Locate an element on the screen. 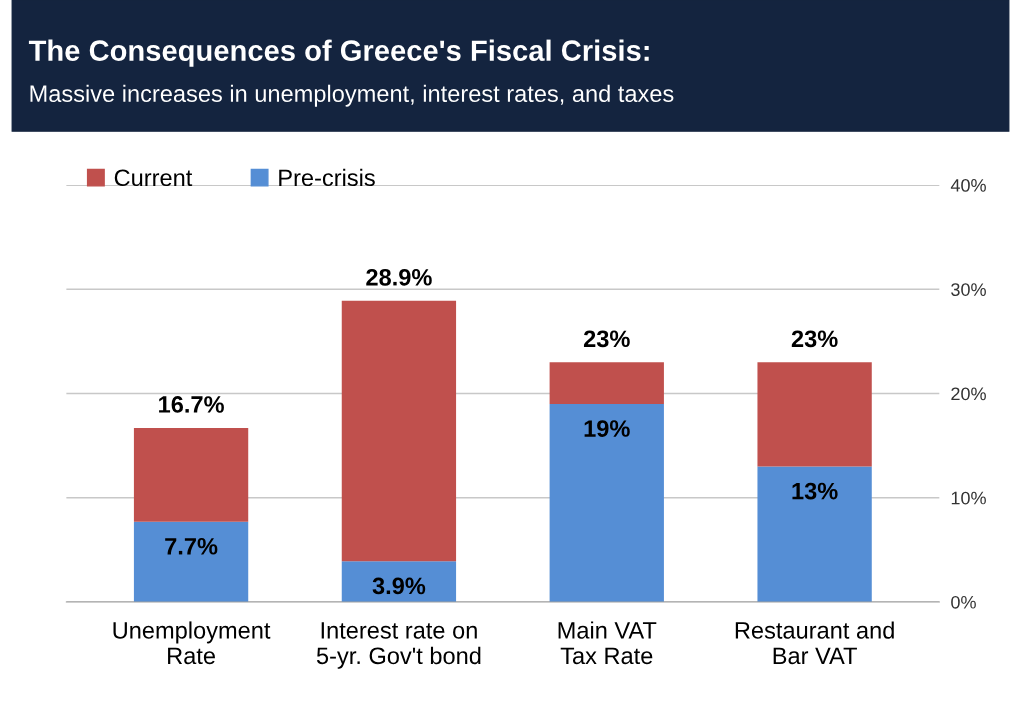  chart-title: The Consequences of Greece's Fiscal Crisis: is located at coordinates (338, 53).